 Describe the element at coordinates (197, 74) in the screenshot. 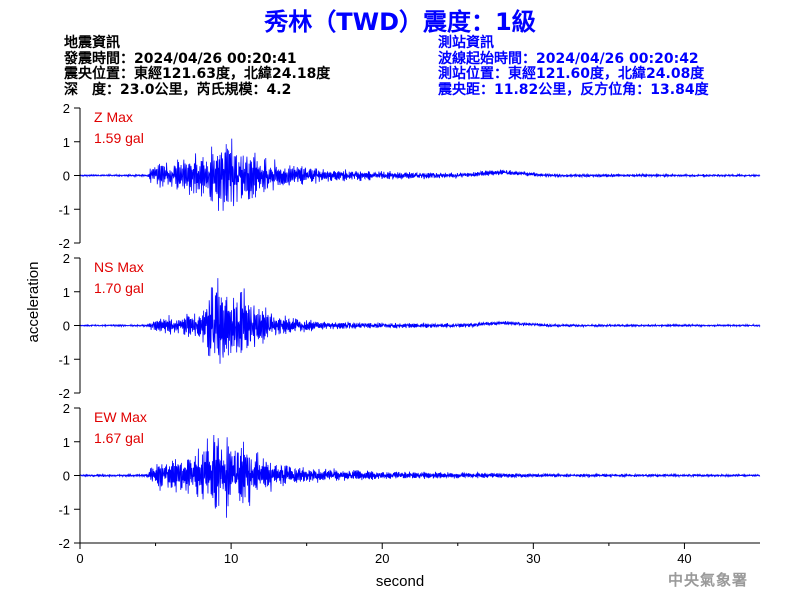

I see `epicenter-location: 震央位置：東經121.63度，北緯24.18度` at that location.